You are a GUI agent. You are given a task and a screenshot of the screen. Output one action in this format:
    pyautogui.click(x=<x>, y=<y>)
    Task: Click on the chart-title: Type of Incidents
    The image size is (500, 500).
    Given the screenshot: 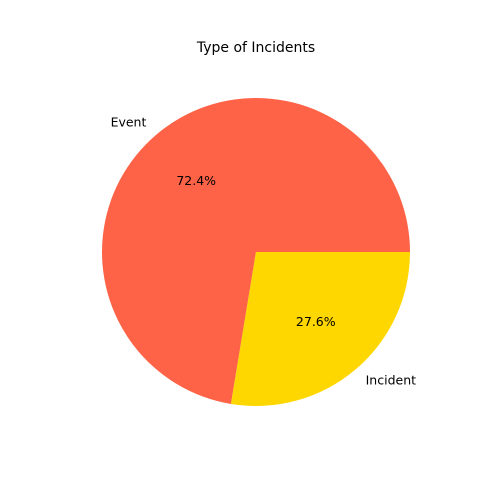 What is the action you would take?
    pyautogui.click(x=255, y=48)
    